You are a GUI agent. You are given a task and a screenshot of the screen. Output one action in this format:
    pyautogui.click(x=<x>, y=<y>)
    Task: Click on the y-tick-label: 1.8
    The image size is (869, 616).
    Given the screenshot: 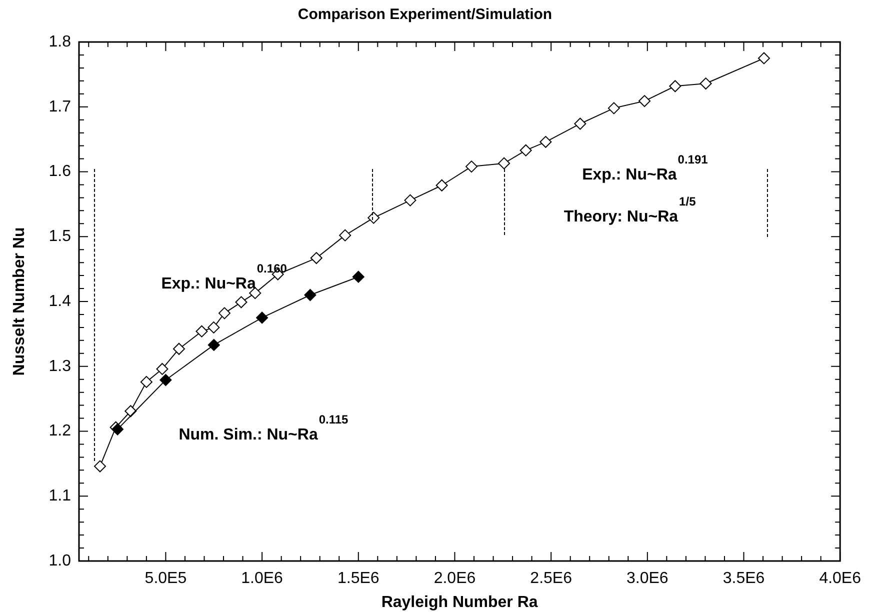 What is the action you would take?
    pyautogui.click(x=60, y=41)
    